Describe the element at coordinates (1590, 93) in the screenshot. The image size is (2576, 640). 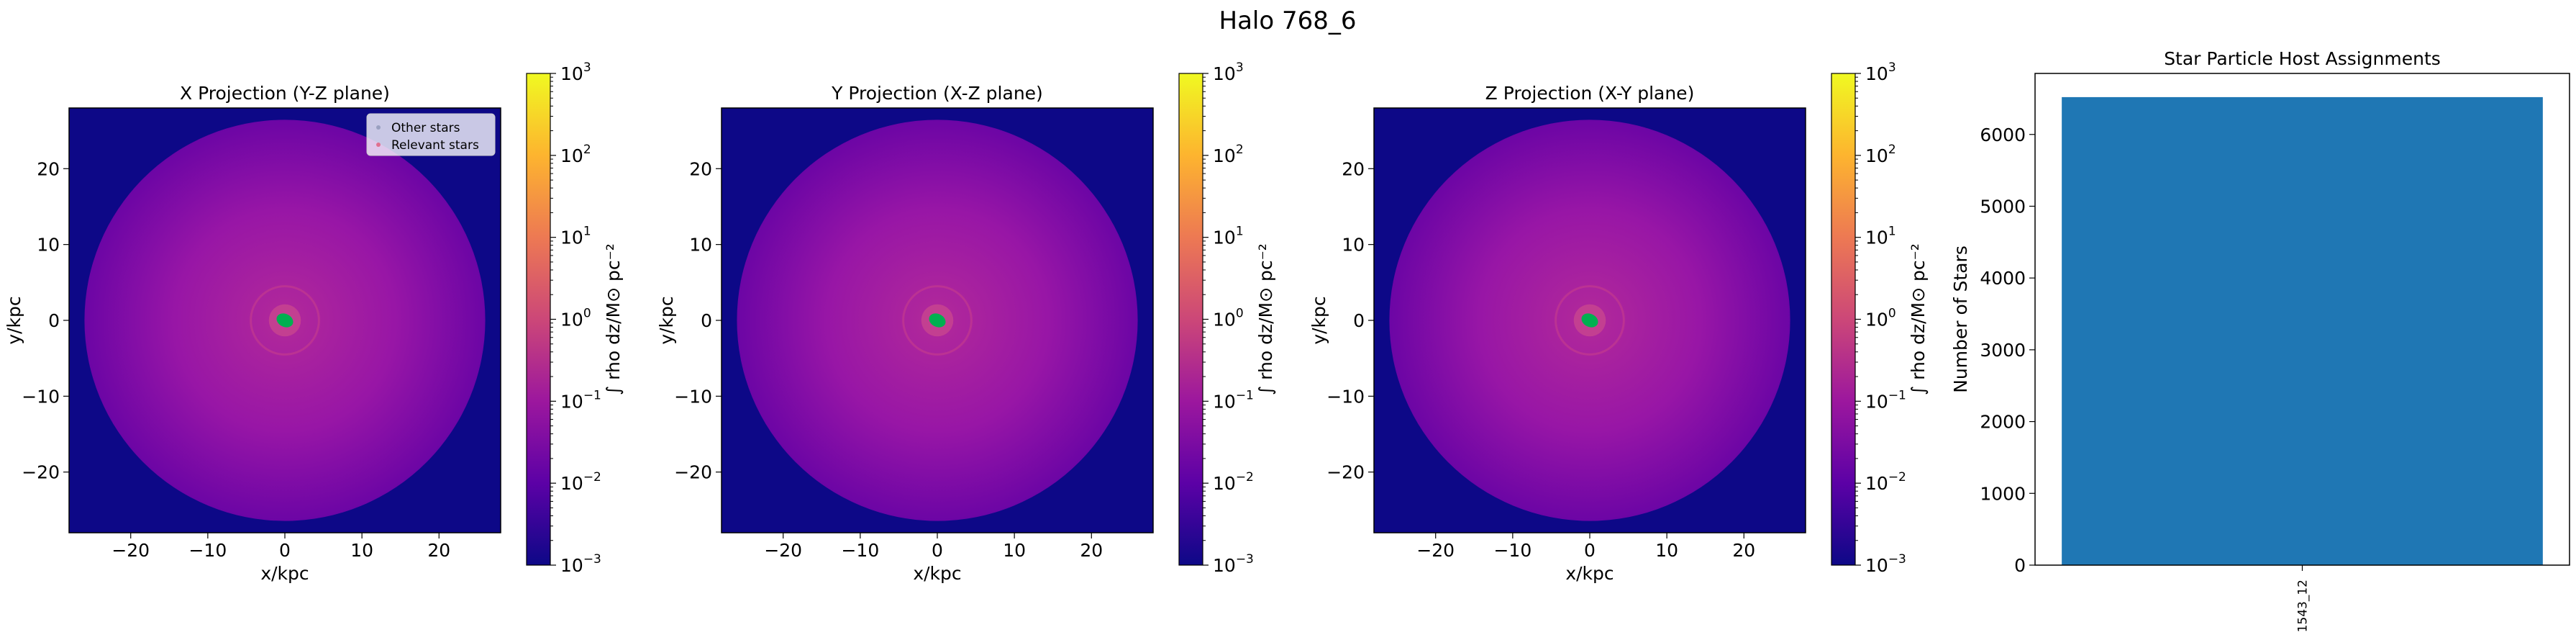
I see `panel-title: Z Projection (X-Y plane)` at that location.